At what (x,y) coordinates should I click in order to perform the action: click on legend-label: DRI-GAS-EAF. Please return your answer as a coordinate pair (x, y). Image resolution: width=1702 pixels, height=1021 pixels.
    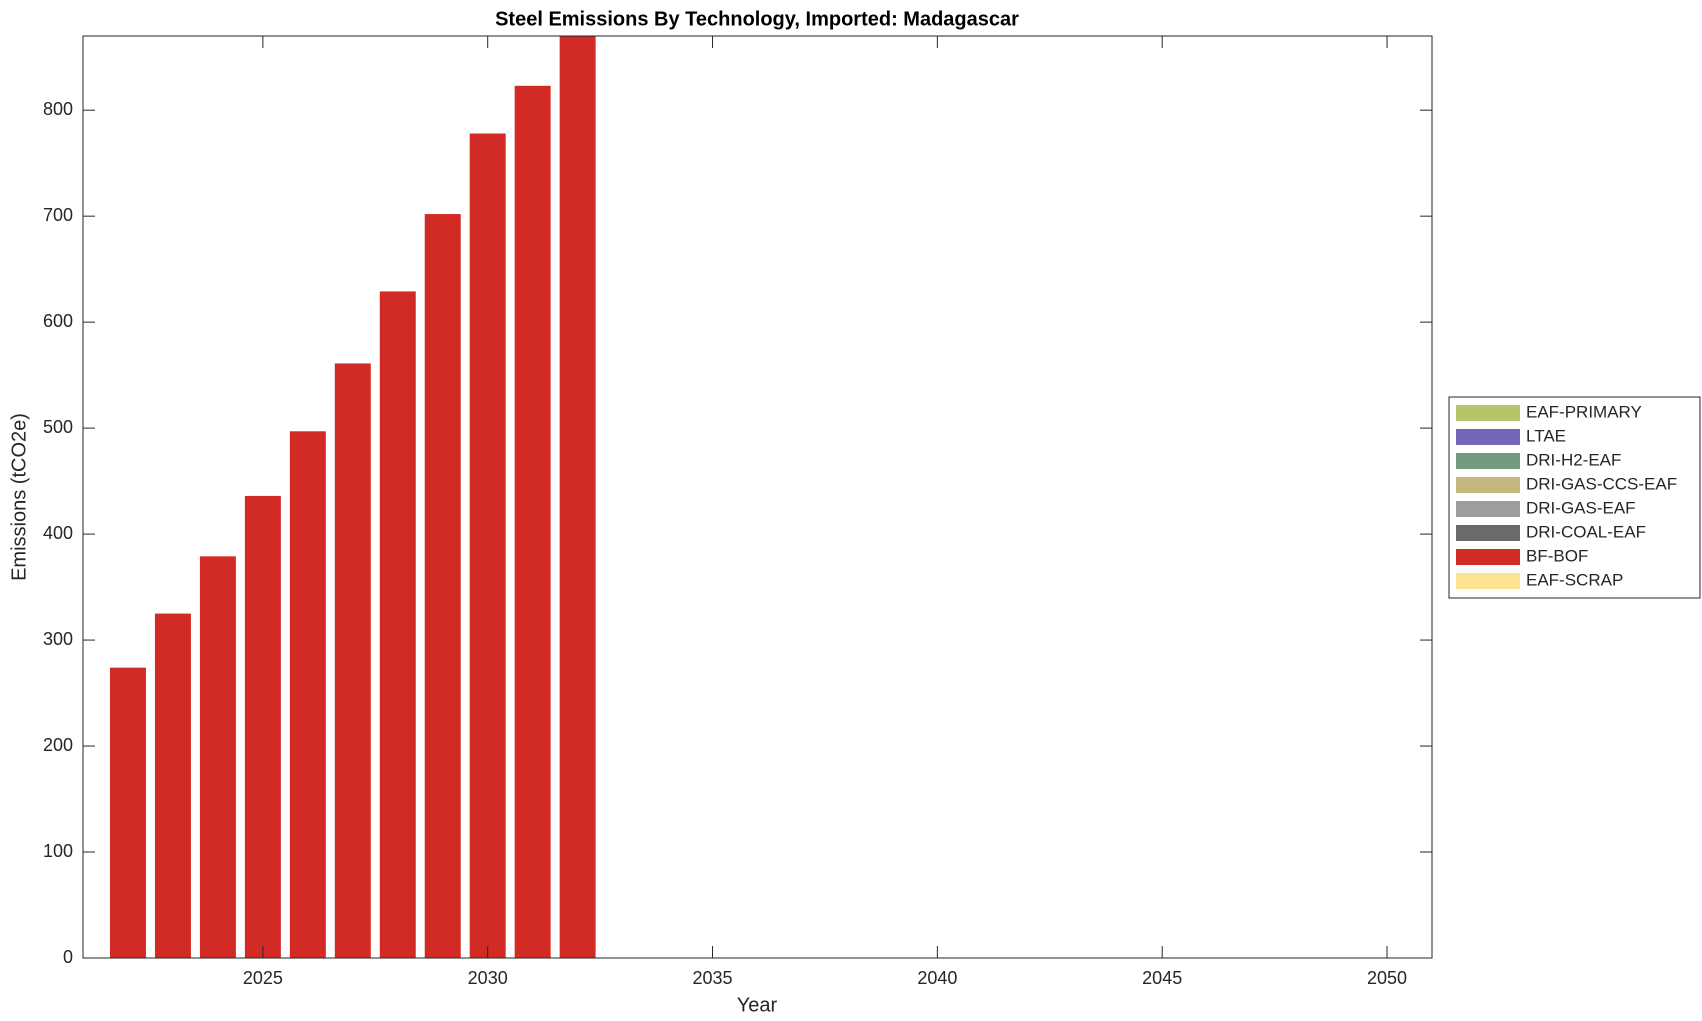
    Looking at the image, I should click on (1581, 507).